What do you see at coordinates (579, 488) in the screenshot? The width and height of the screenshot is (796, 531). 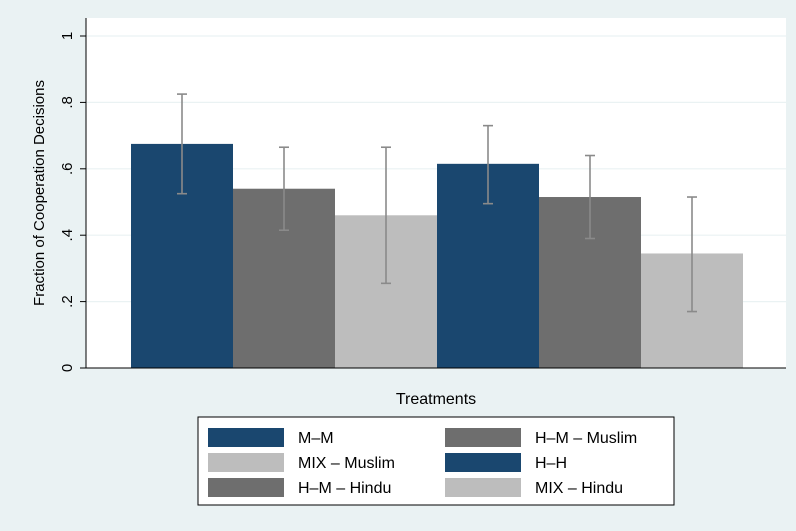 I see `legend-label: MIX – Hindu` at bounding box center [579, 488].